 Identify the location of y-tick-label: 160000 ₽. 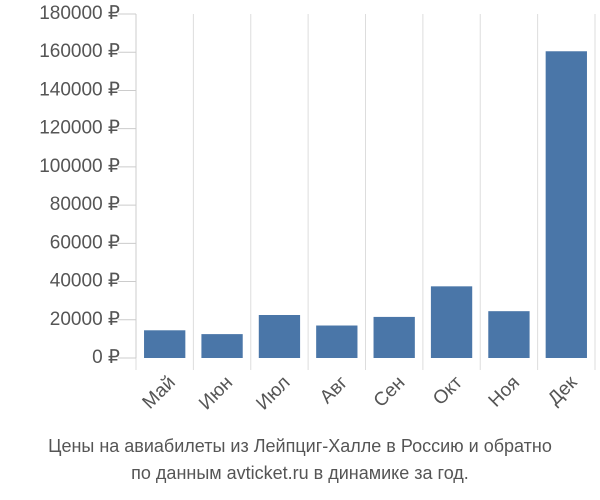
(79, 51).